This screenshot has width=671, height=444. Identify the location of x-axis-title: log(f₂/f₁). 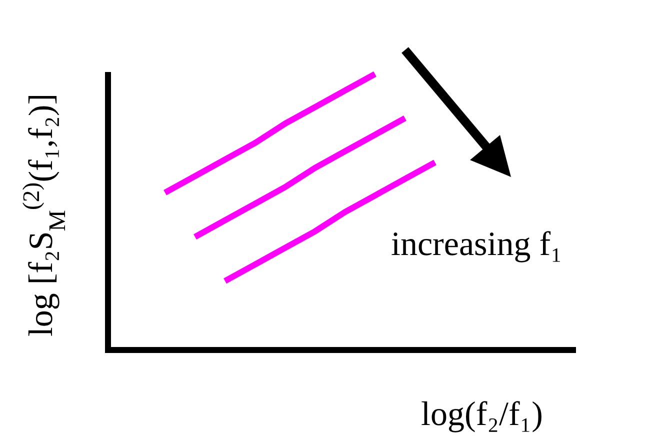
(482, 414).